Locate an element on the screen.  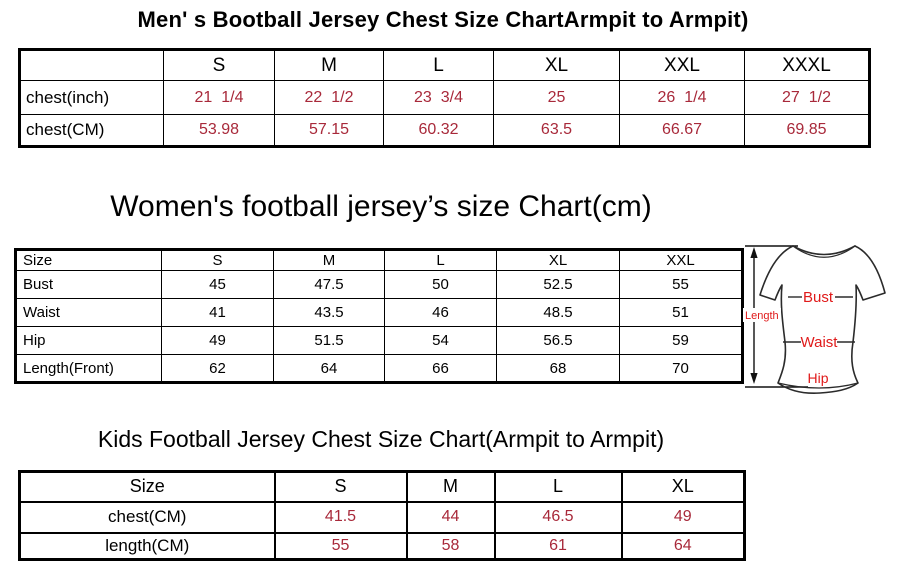
cell-value: 51.5 is located at coordinates (329, 340).